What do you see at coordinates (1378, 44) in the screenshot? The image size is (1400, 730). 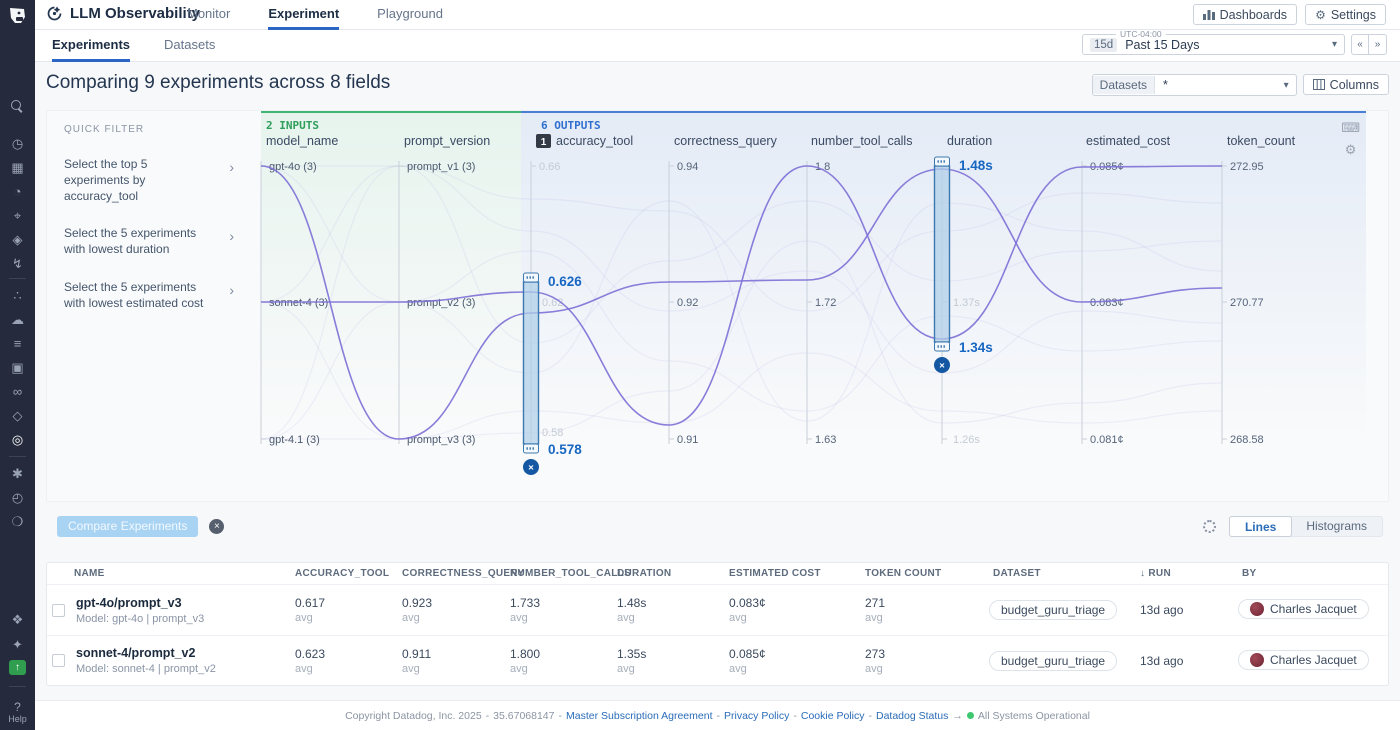 I see `time-forward-button: »` at bounding box center [1378, 44].